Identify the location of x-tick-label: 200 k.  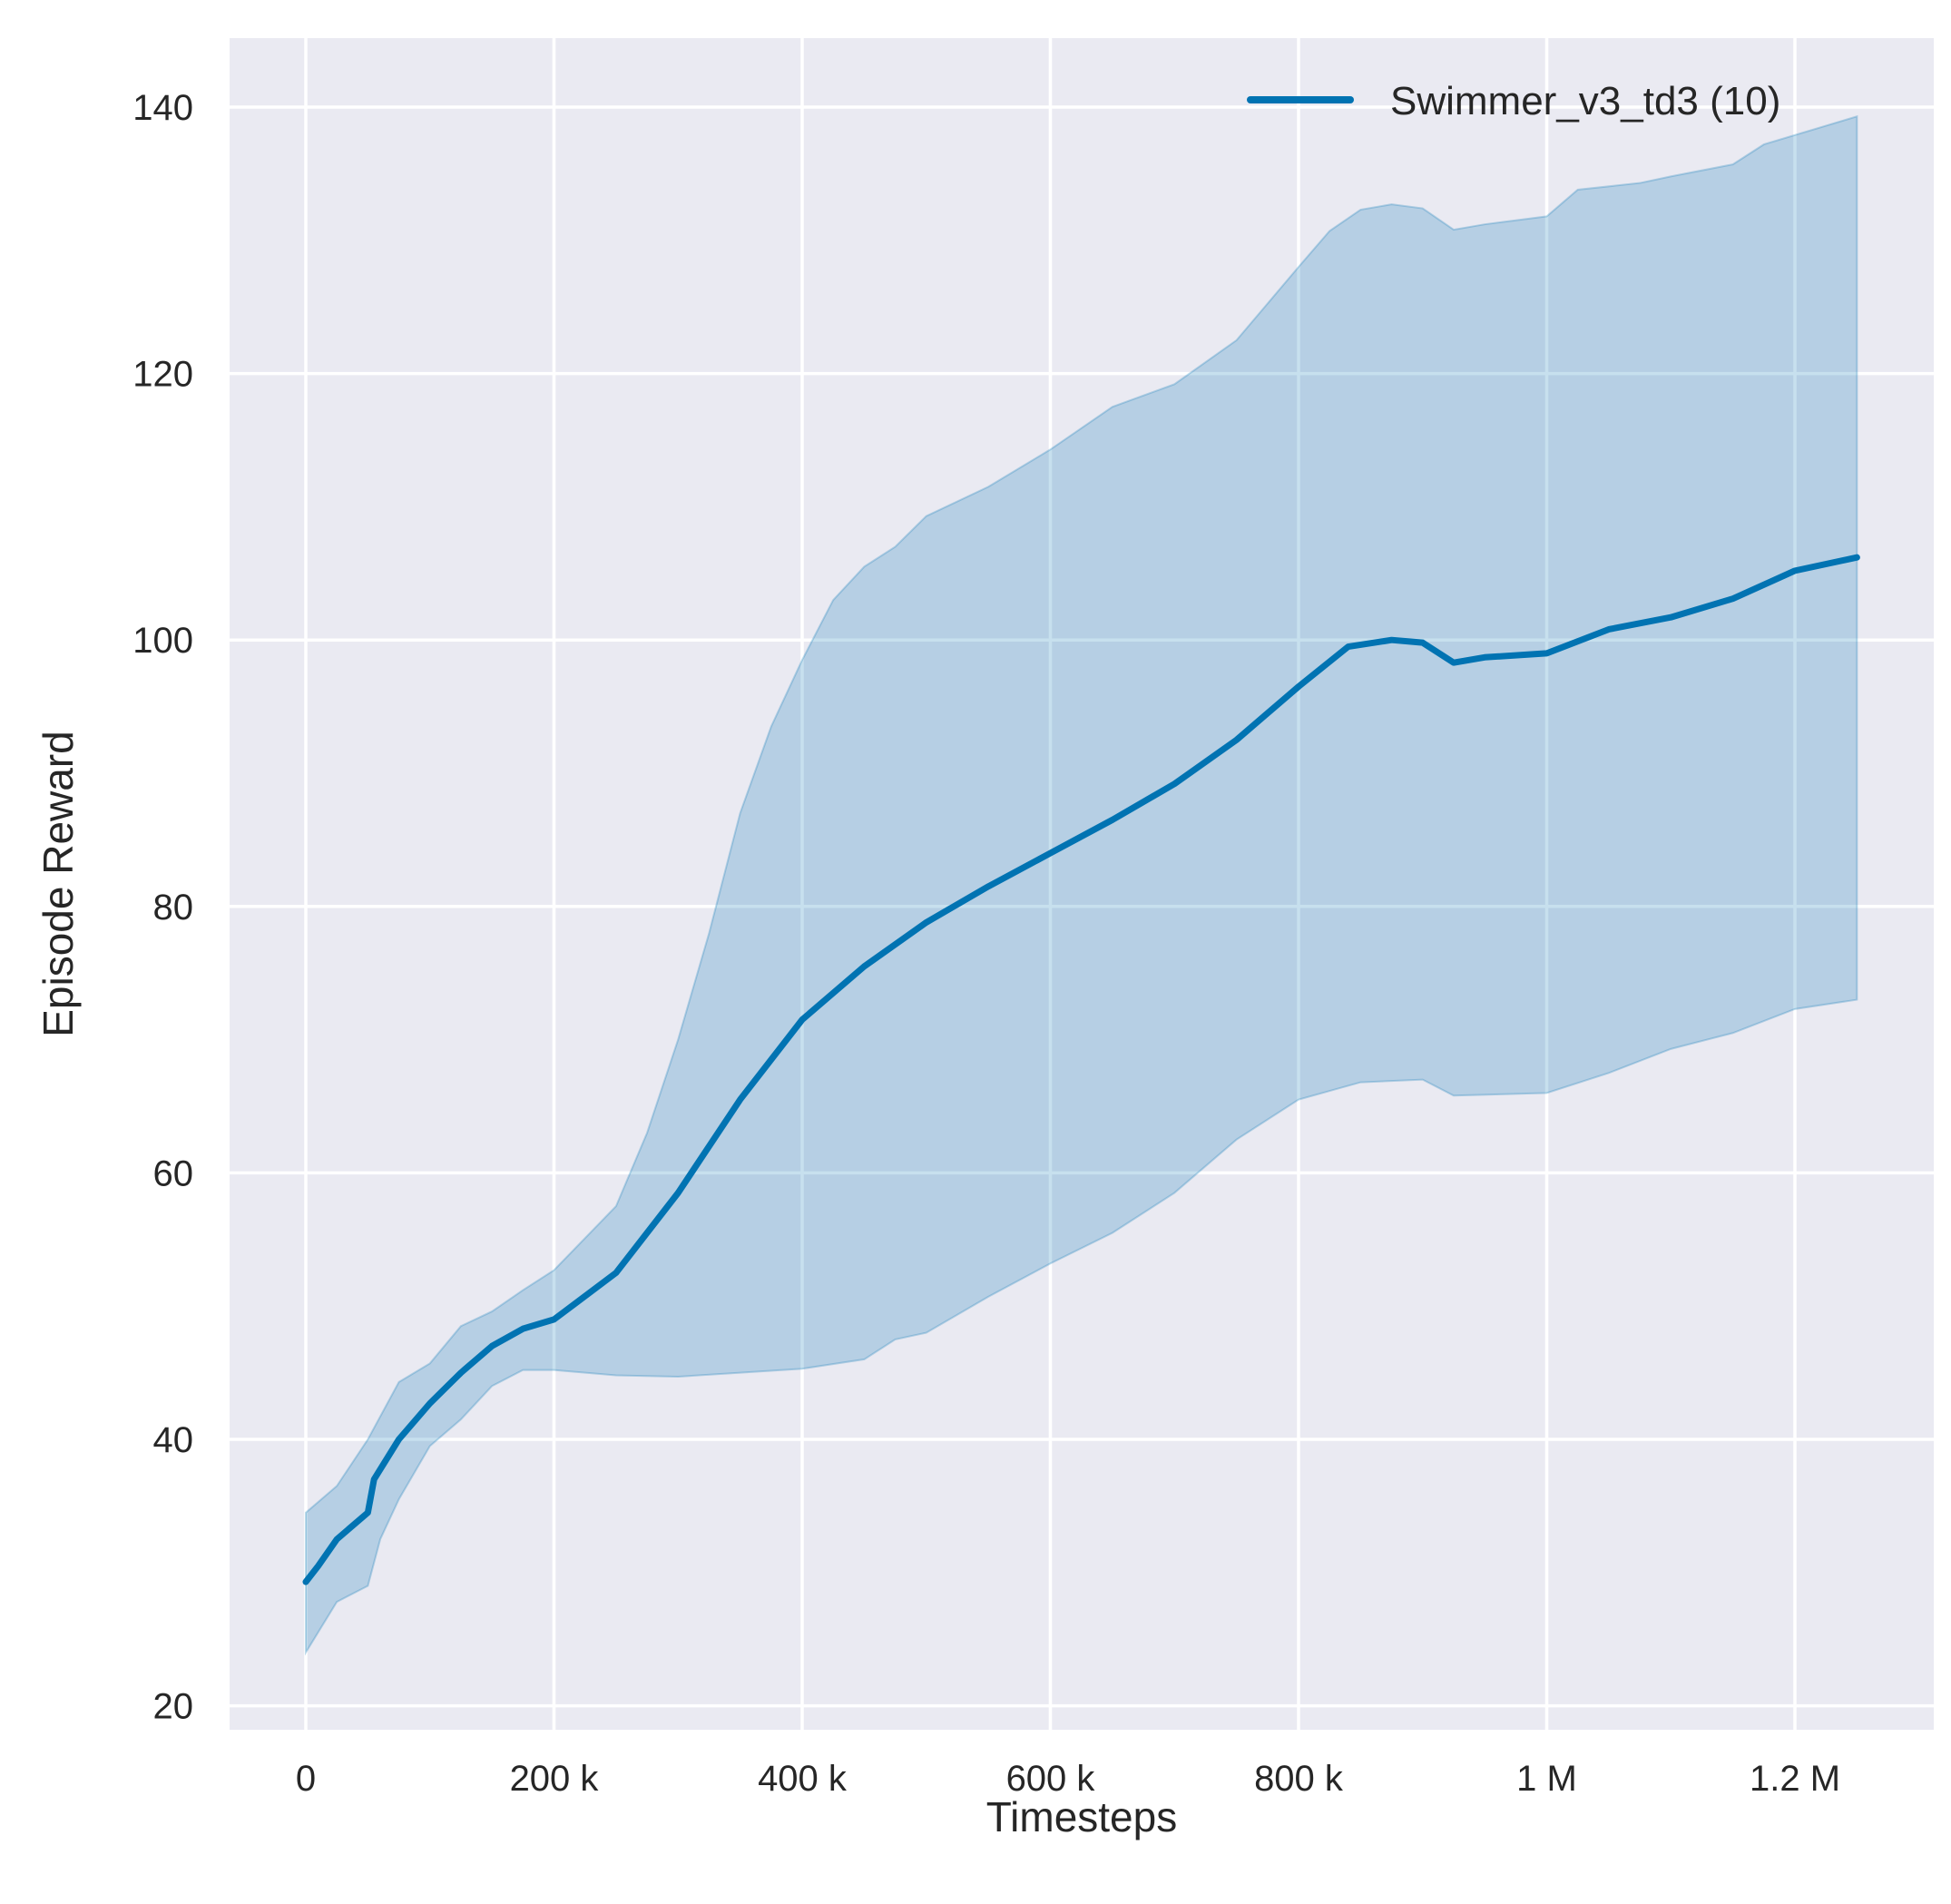
(555, 1779).